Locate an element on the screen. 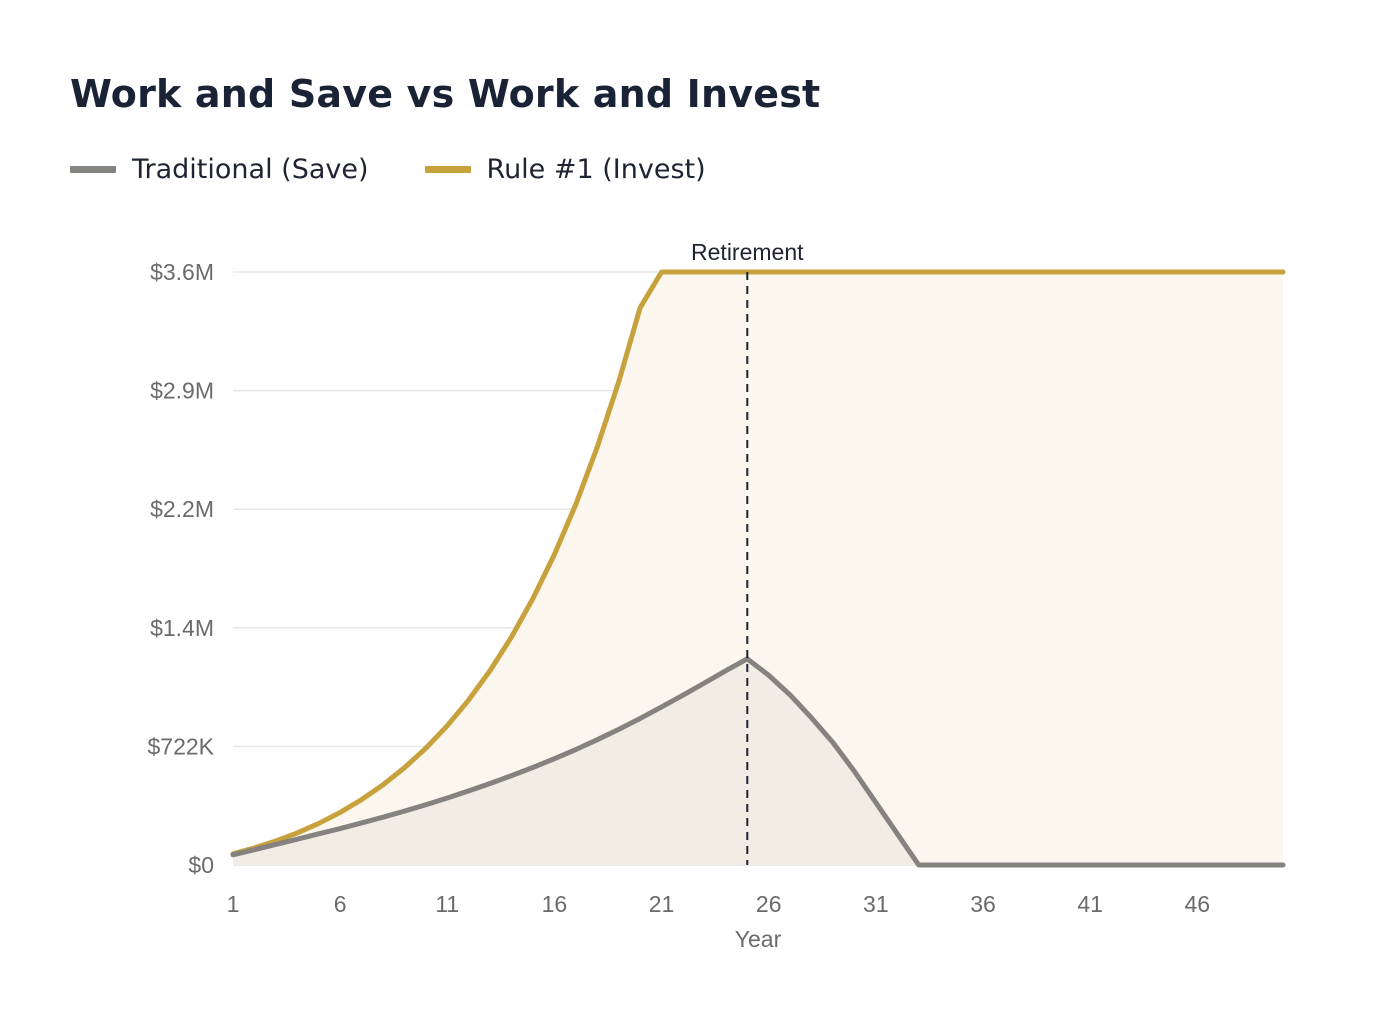  x-tick-label-5: 26 is located at coordinates (769, 904).